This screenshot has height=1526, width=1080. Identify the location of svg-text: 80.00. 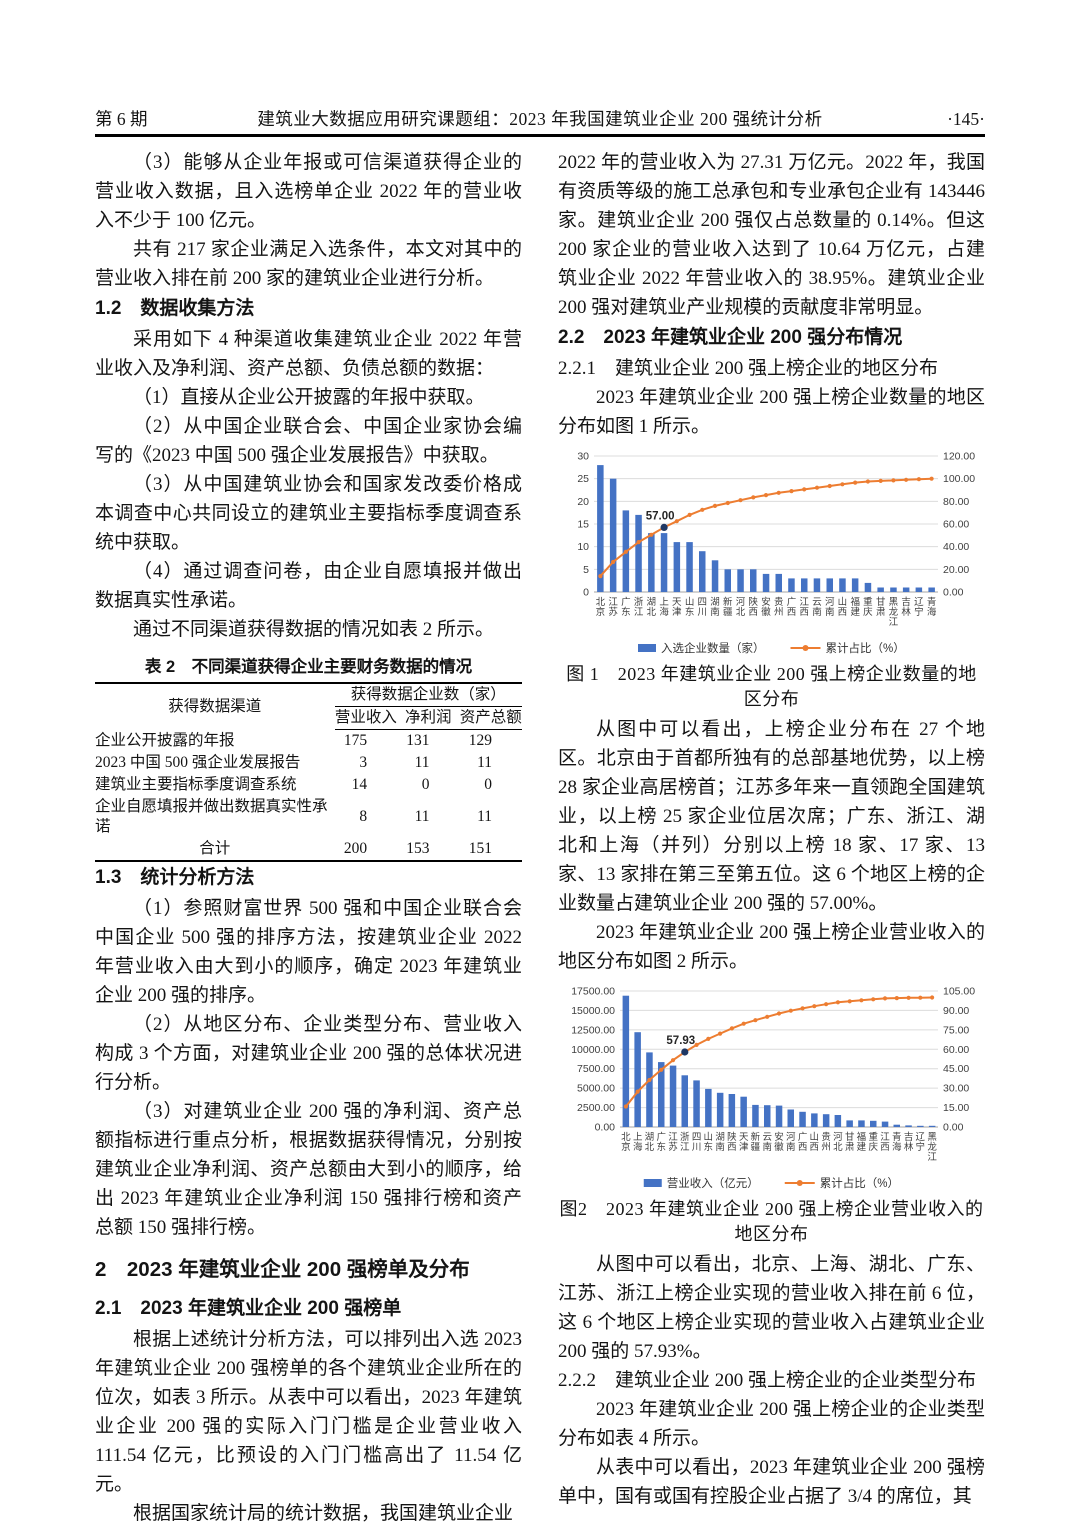
(956, 502).